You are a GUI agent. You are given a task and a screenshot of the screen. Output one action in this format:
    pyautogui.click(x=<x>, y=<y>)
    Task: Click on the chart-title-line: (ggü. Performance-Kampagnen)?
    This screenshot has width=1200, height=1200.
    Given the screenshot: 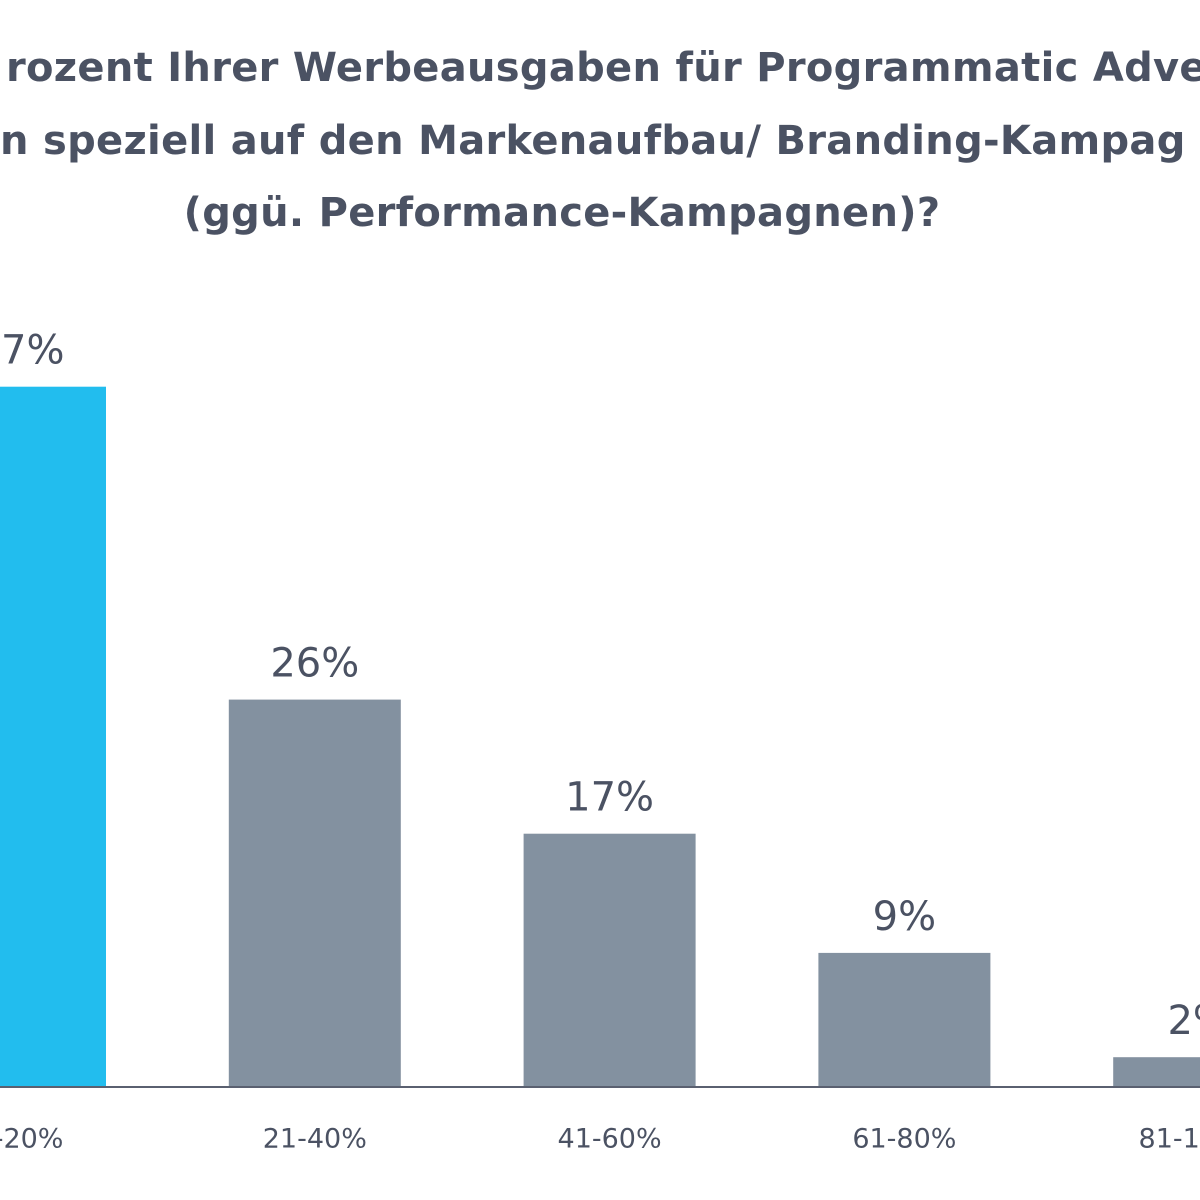 What is the action you would take?
    pyautogui.click(x=562, y=213)
    